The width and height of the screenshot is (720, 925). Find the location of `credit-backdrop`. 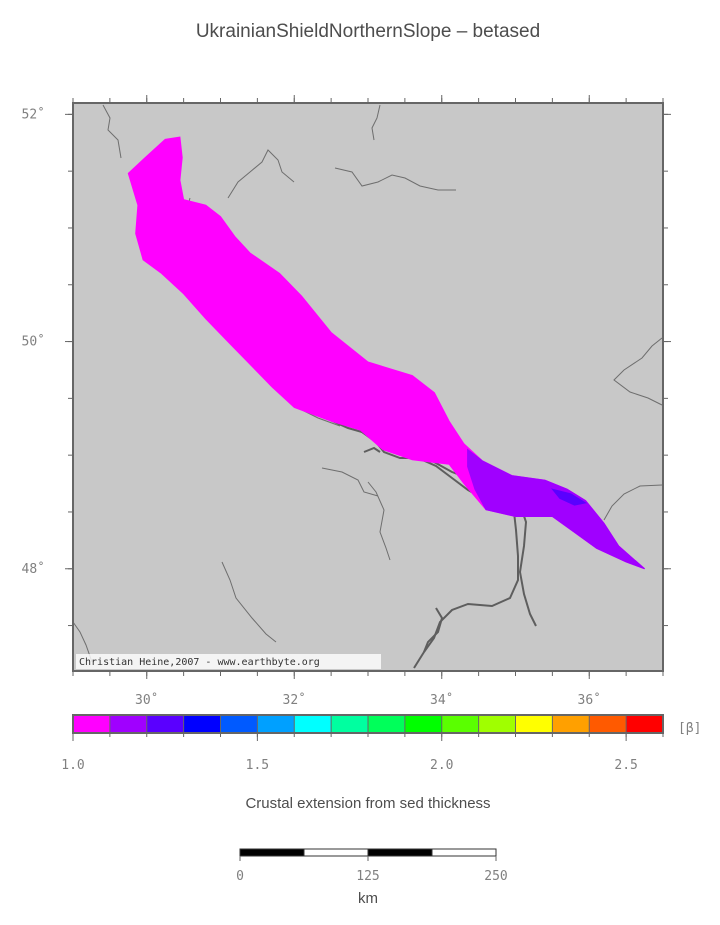

credit-backdrop is located at coordinates (228, 661).